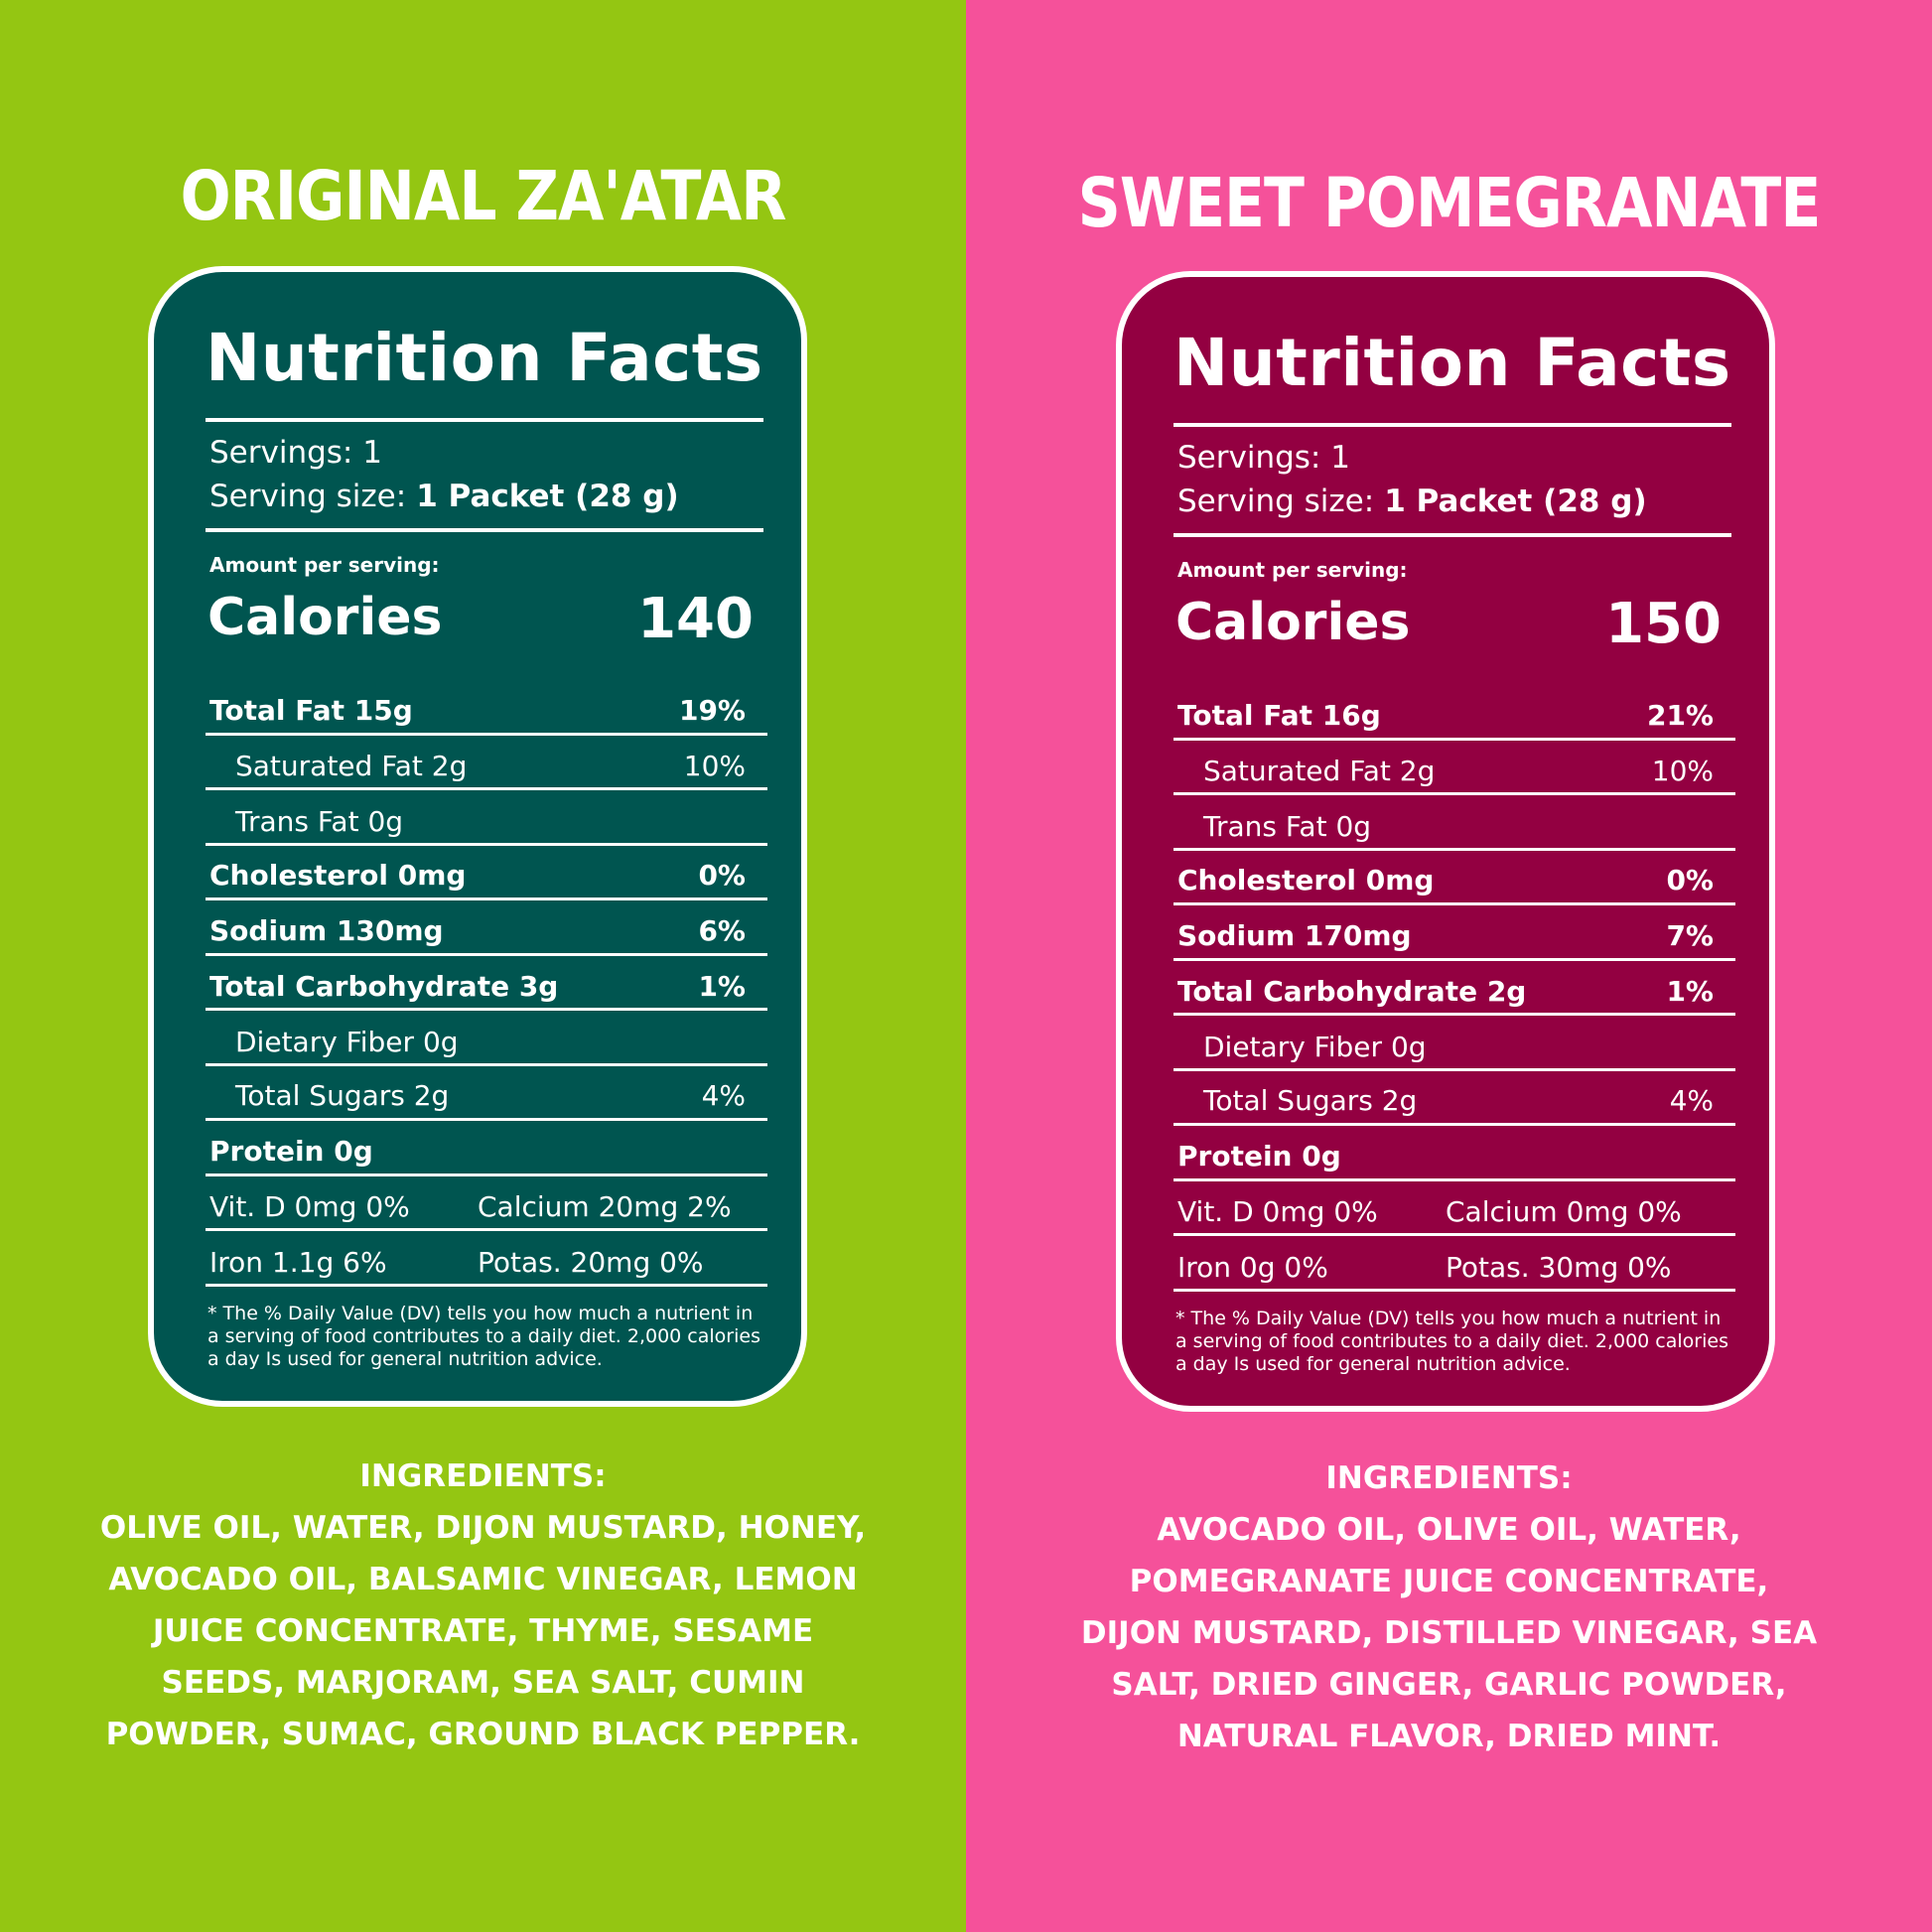  I want to click on ingredients-line: OLIVE OIL, WATER, DIJON MUSTARD, HONEY,, so click(483, 1528).